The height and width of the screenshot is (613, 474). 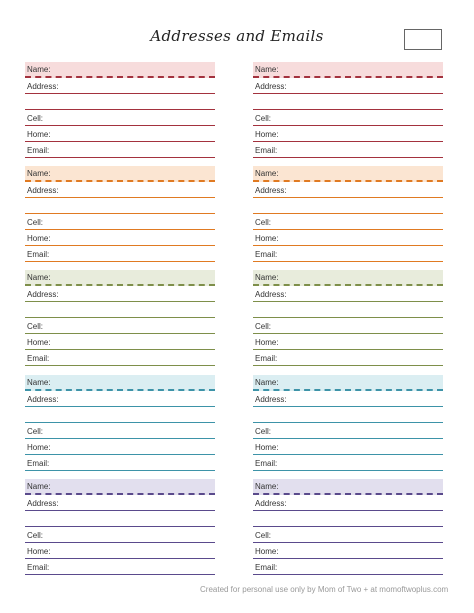 What do you see at coordinates (237, 36) in the screenshot?
I see `page-title: Addresses and Emails` at bounding box center [237, 36].